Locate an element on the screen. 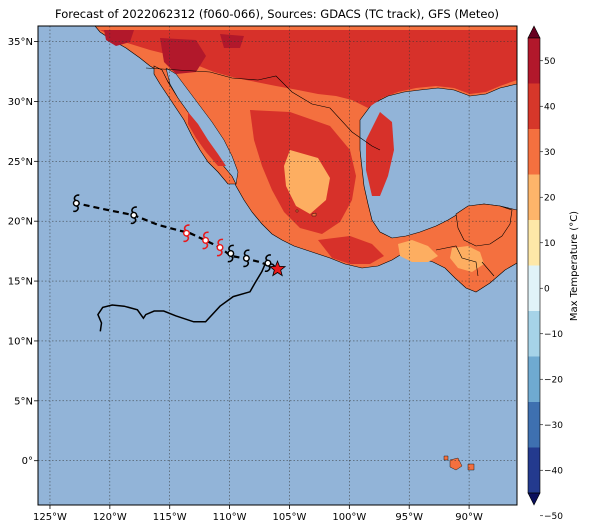  lon-tick-label: 125°W is located at coordinates (50, 517).